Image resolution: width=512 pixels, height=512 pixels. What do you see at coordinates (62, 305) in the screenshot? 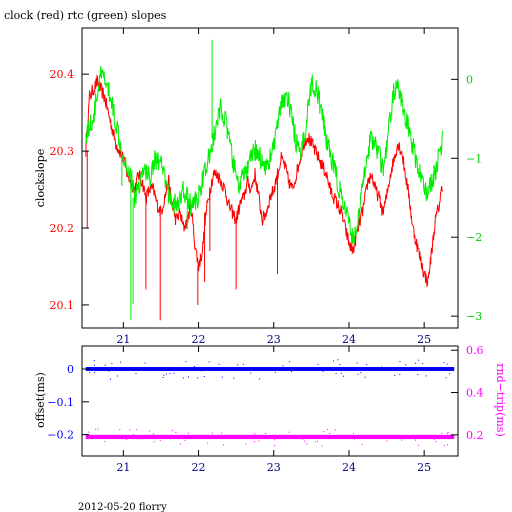
I see `top-ytick-left-label-0: 20.1` at bounding box center [62, 305].